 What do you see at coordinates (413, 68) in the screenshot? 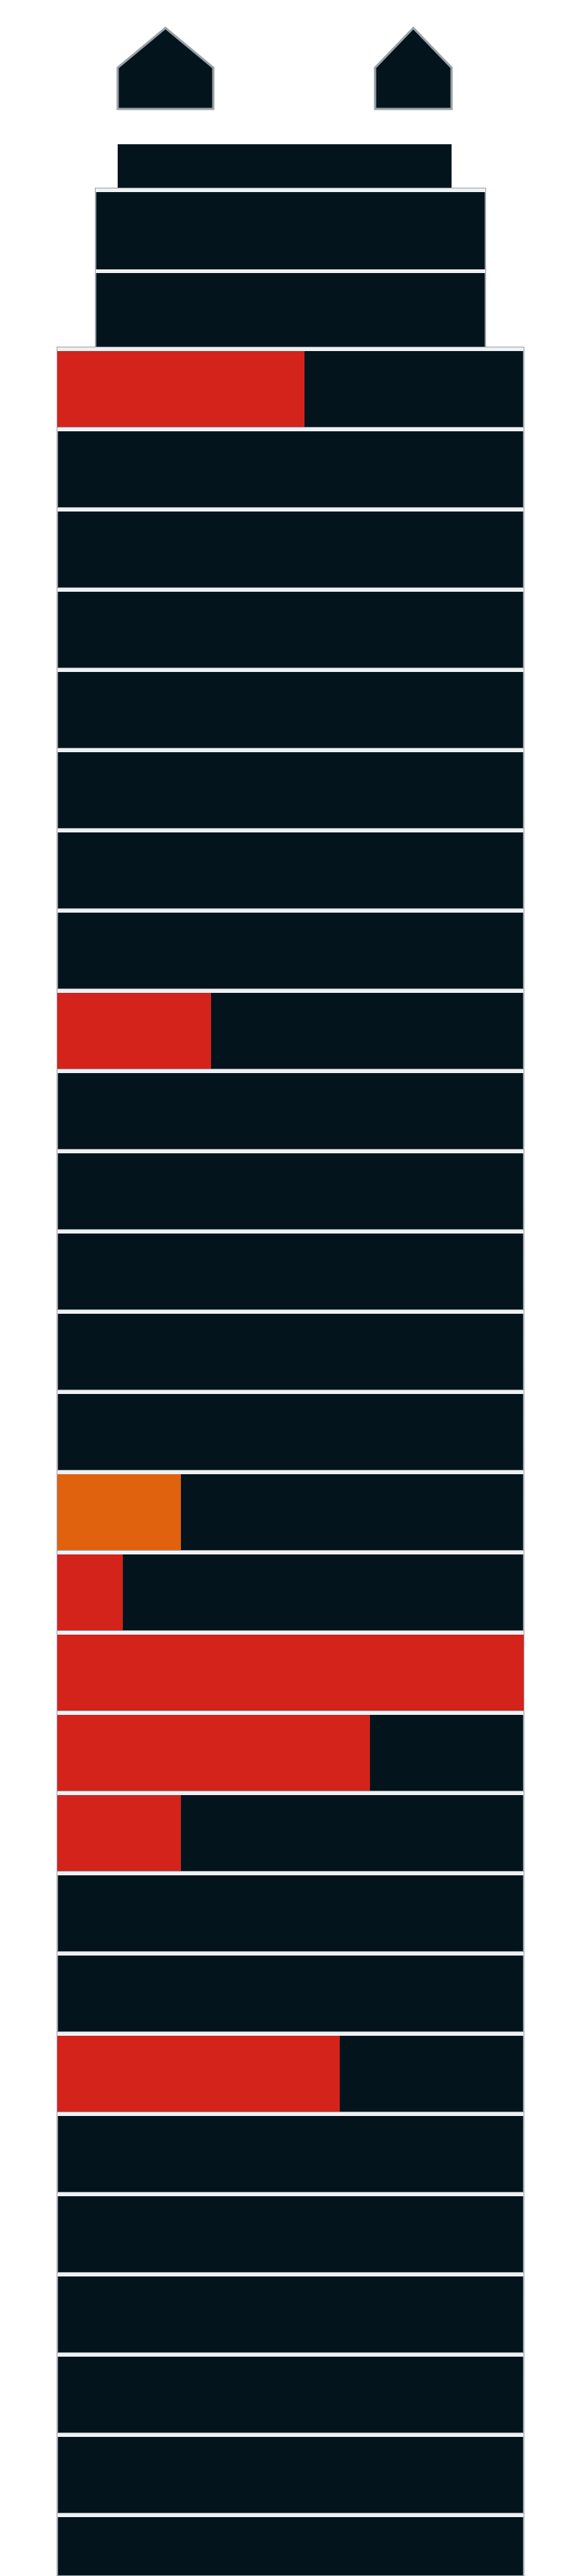
I see `right-spire` at bounding box center [413, 68].